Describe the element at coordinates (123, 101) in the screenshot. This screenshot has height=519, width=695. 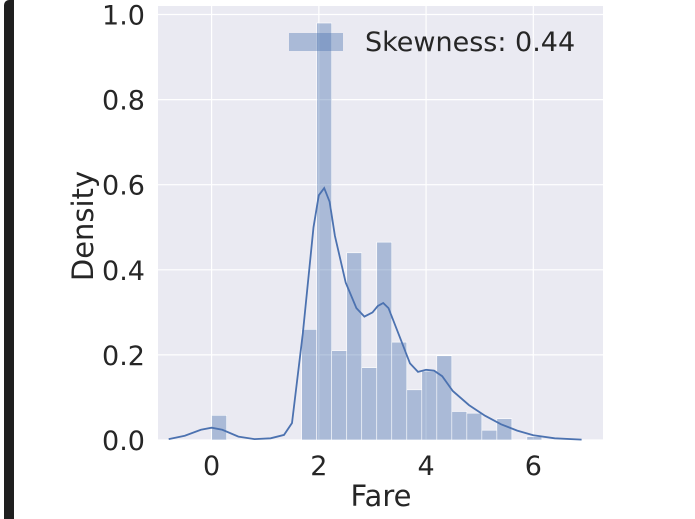
I see `y-tick-label: 0.8` at that location.